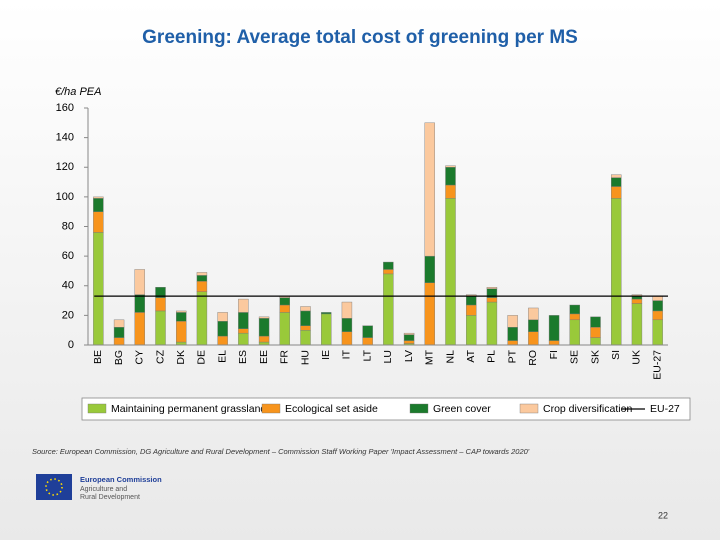 The width and height of the screenshot is (720, 540). What do you see at coordinates (119, 357) in the screenshot?
I see `x-tick-label: BG` at bounding box center [119, 357].